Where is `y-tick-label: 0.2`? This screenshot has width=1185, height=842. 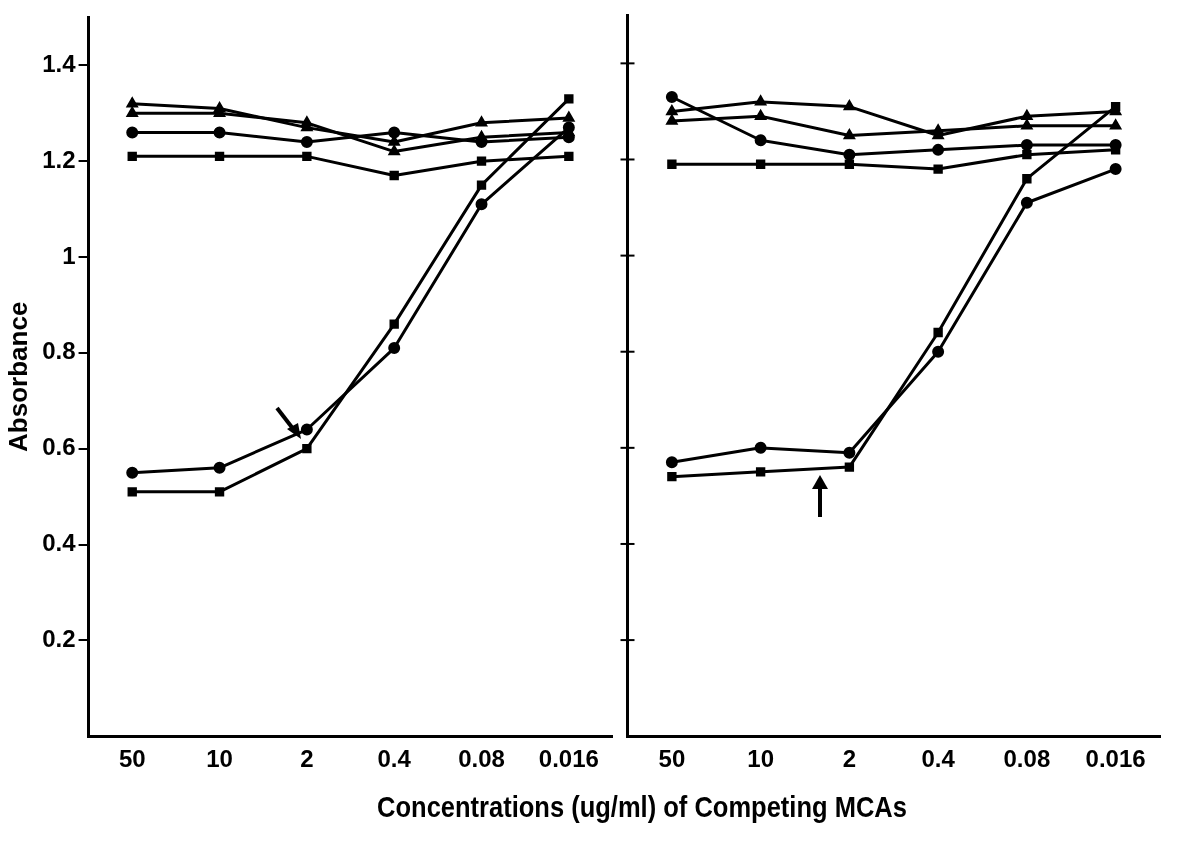
y-tick-label: 0.2 is located at coordinates (59, 638).